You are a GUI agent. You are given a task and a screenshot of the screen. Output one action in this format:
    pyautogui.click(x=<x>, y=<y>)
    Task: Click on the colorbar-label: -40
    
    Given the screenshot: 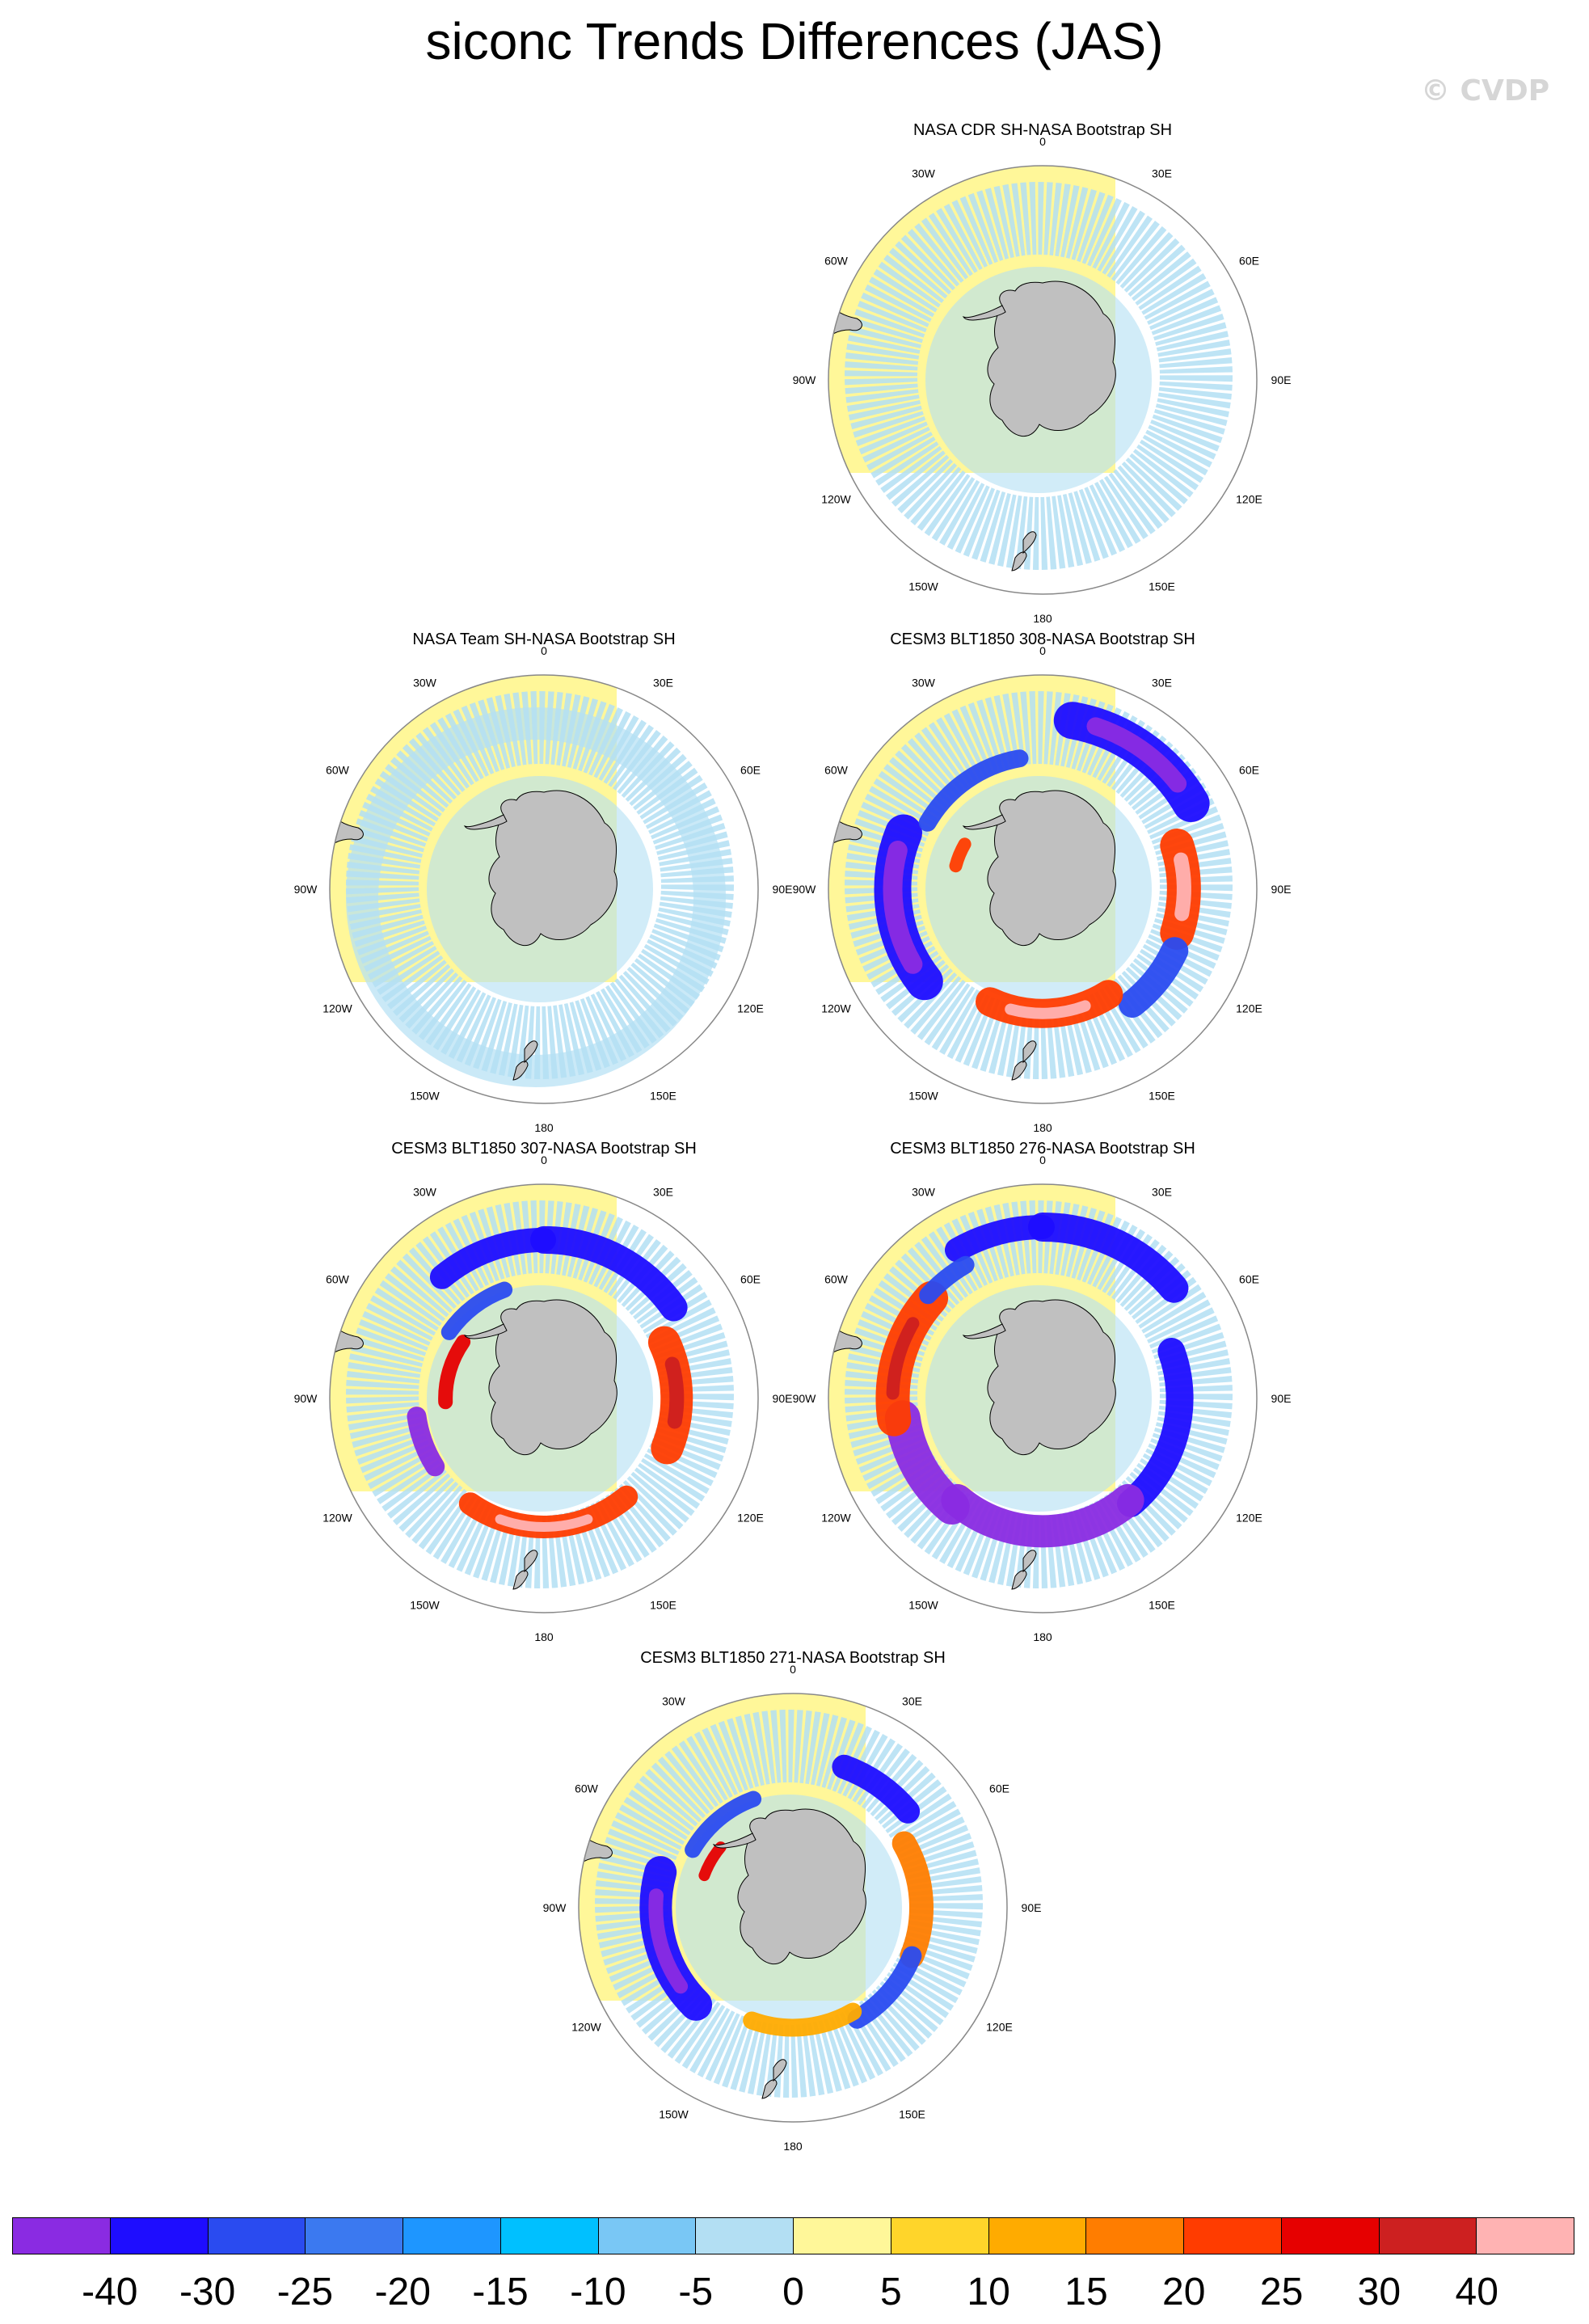 What is the action you would take?
    pyautogui.click(x=110, y=2292)
    